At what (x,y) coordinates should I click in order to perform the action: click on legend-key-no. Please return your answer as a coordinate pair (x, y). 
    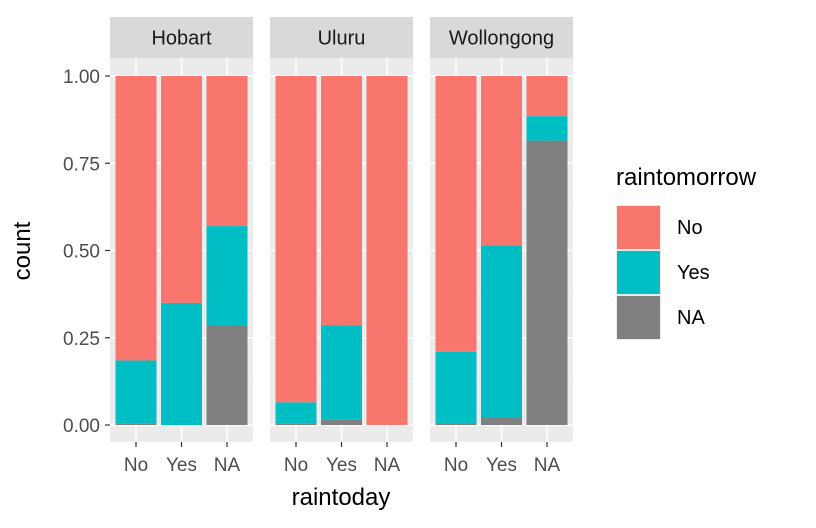
    Looking at the image, I should click on (638, 227).